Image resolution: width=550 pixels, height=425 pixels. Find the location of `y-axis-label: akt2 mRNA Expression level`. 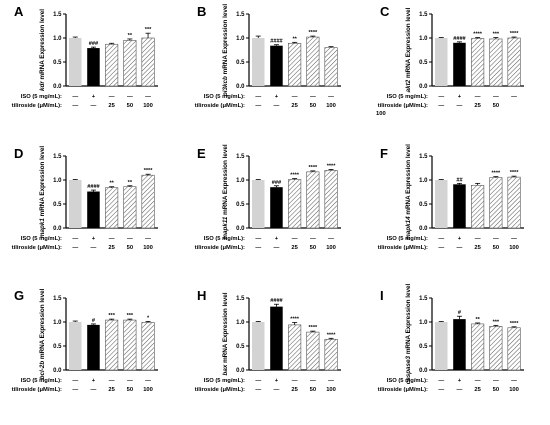

y-axis-label: akt2 mRNA Expression level is located at coordinates (408, 49).